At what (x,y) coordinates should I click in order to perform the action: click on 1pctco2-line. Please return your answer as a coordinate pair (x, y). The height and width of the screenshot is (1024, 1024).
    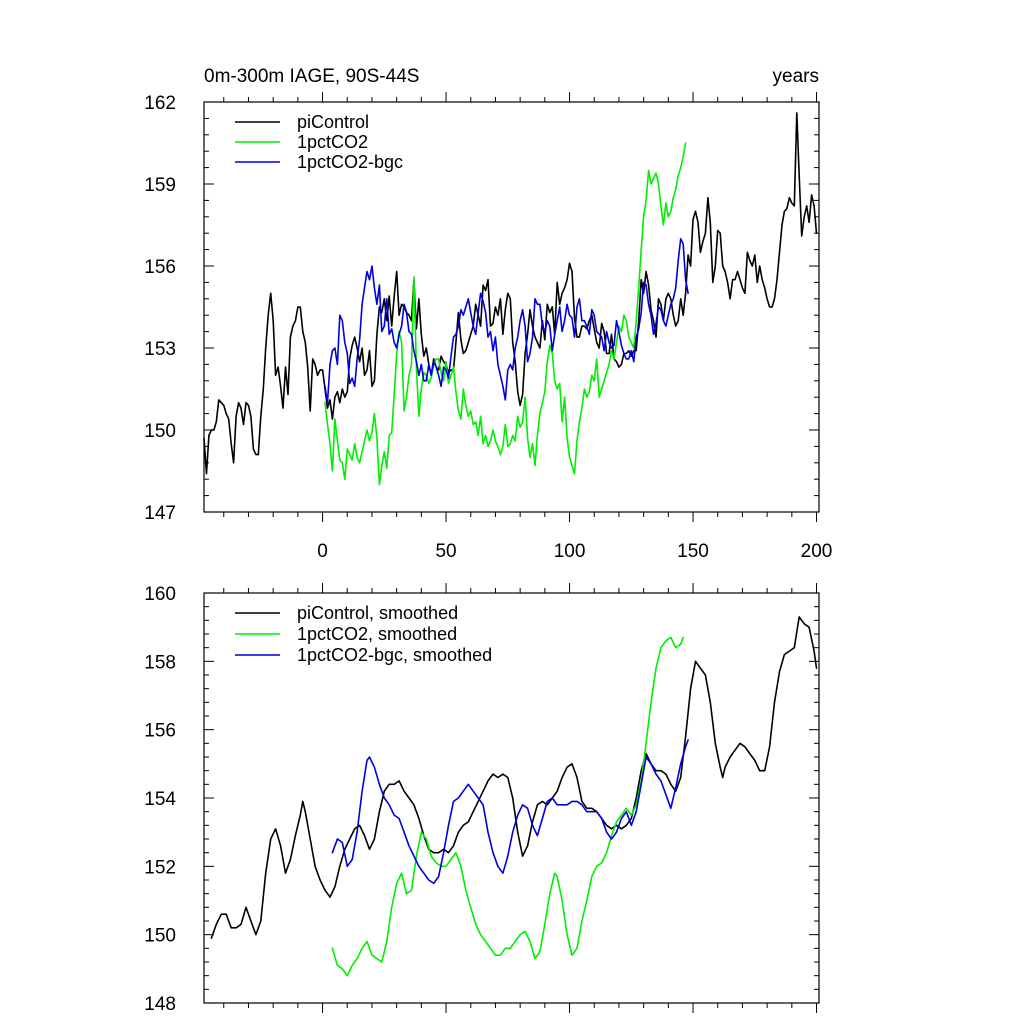
    Looking at the image, I should click on (505, 314).